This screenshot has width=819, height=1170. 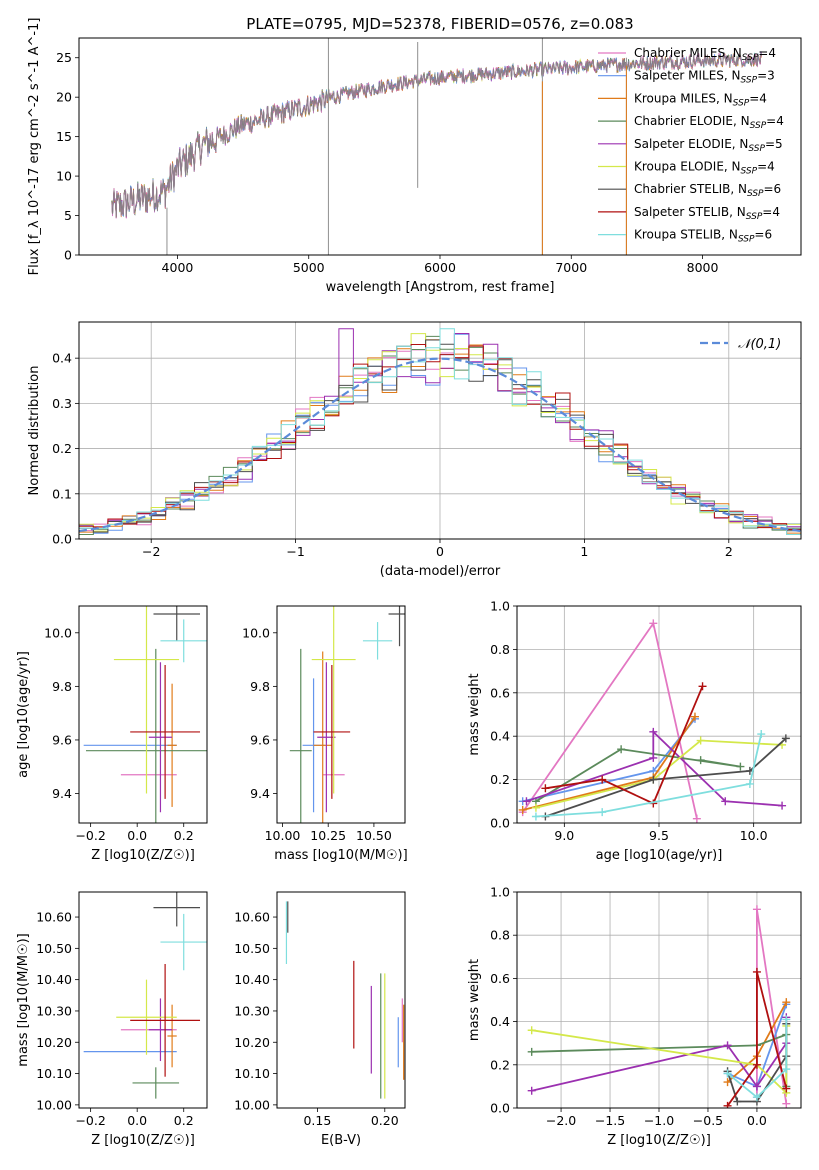 What do you see at coordinates (440, 287) in the screenshot?
I see `x-axis-label: wavelength [Angstrom, rest frame]` at bounding box center [440, 287].